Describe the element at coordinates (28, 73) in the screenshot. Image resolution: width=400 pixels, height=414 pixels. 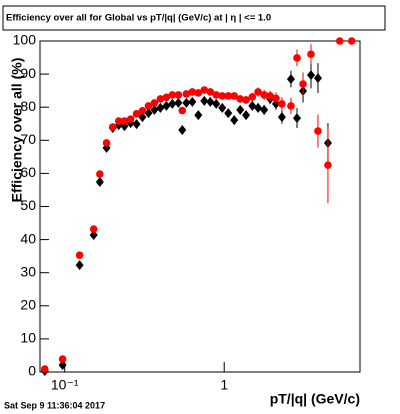
I see `y-tick-label: 90` at that location.